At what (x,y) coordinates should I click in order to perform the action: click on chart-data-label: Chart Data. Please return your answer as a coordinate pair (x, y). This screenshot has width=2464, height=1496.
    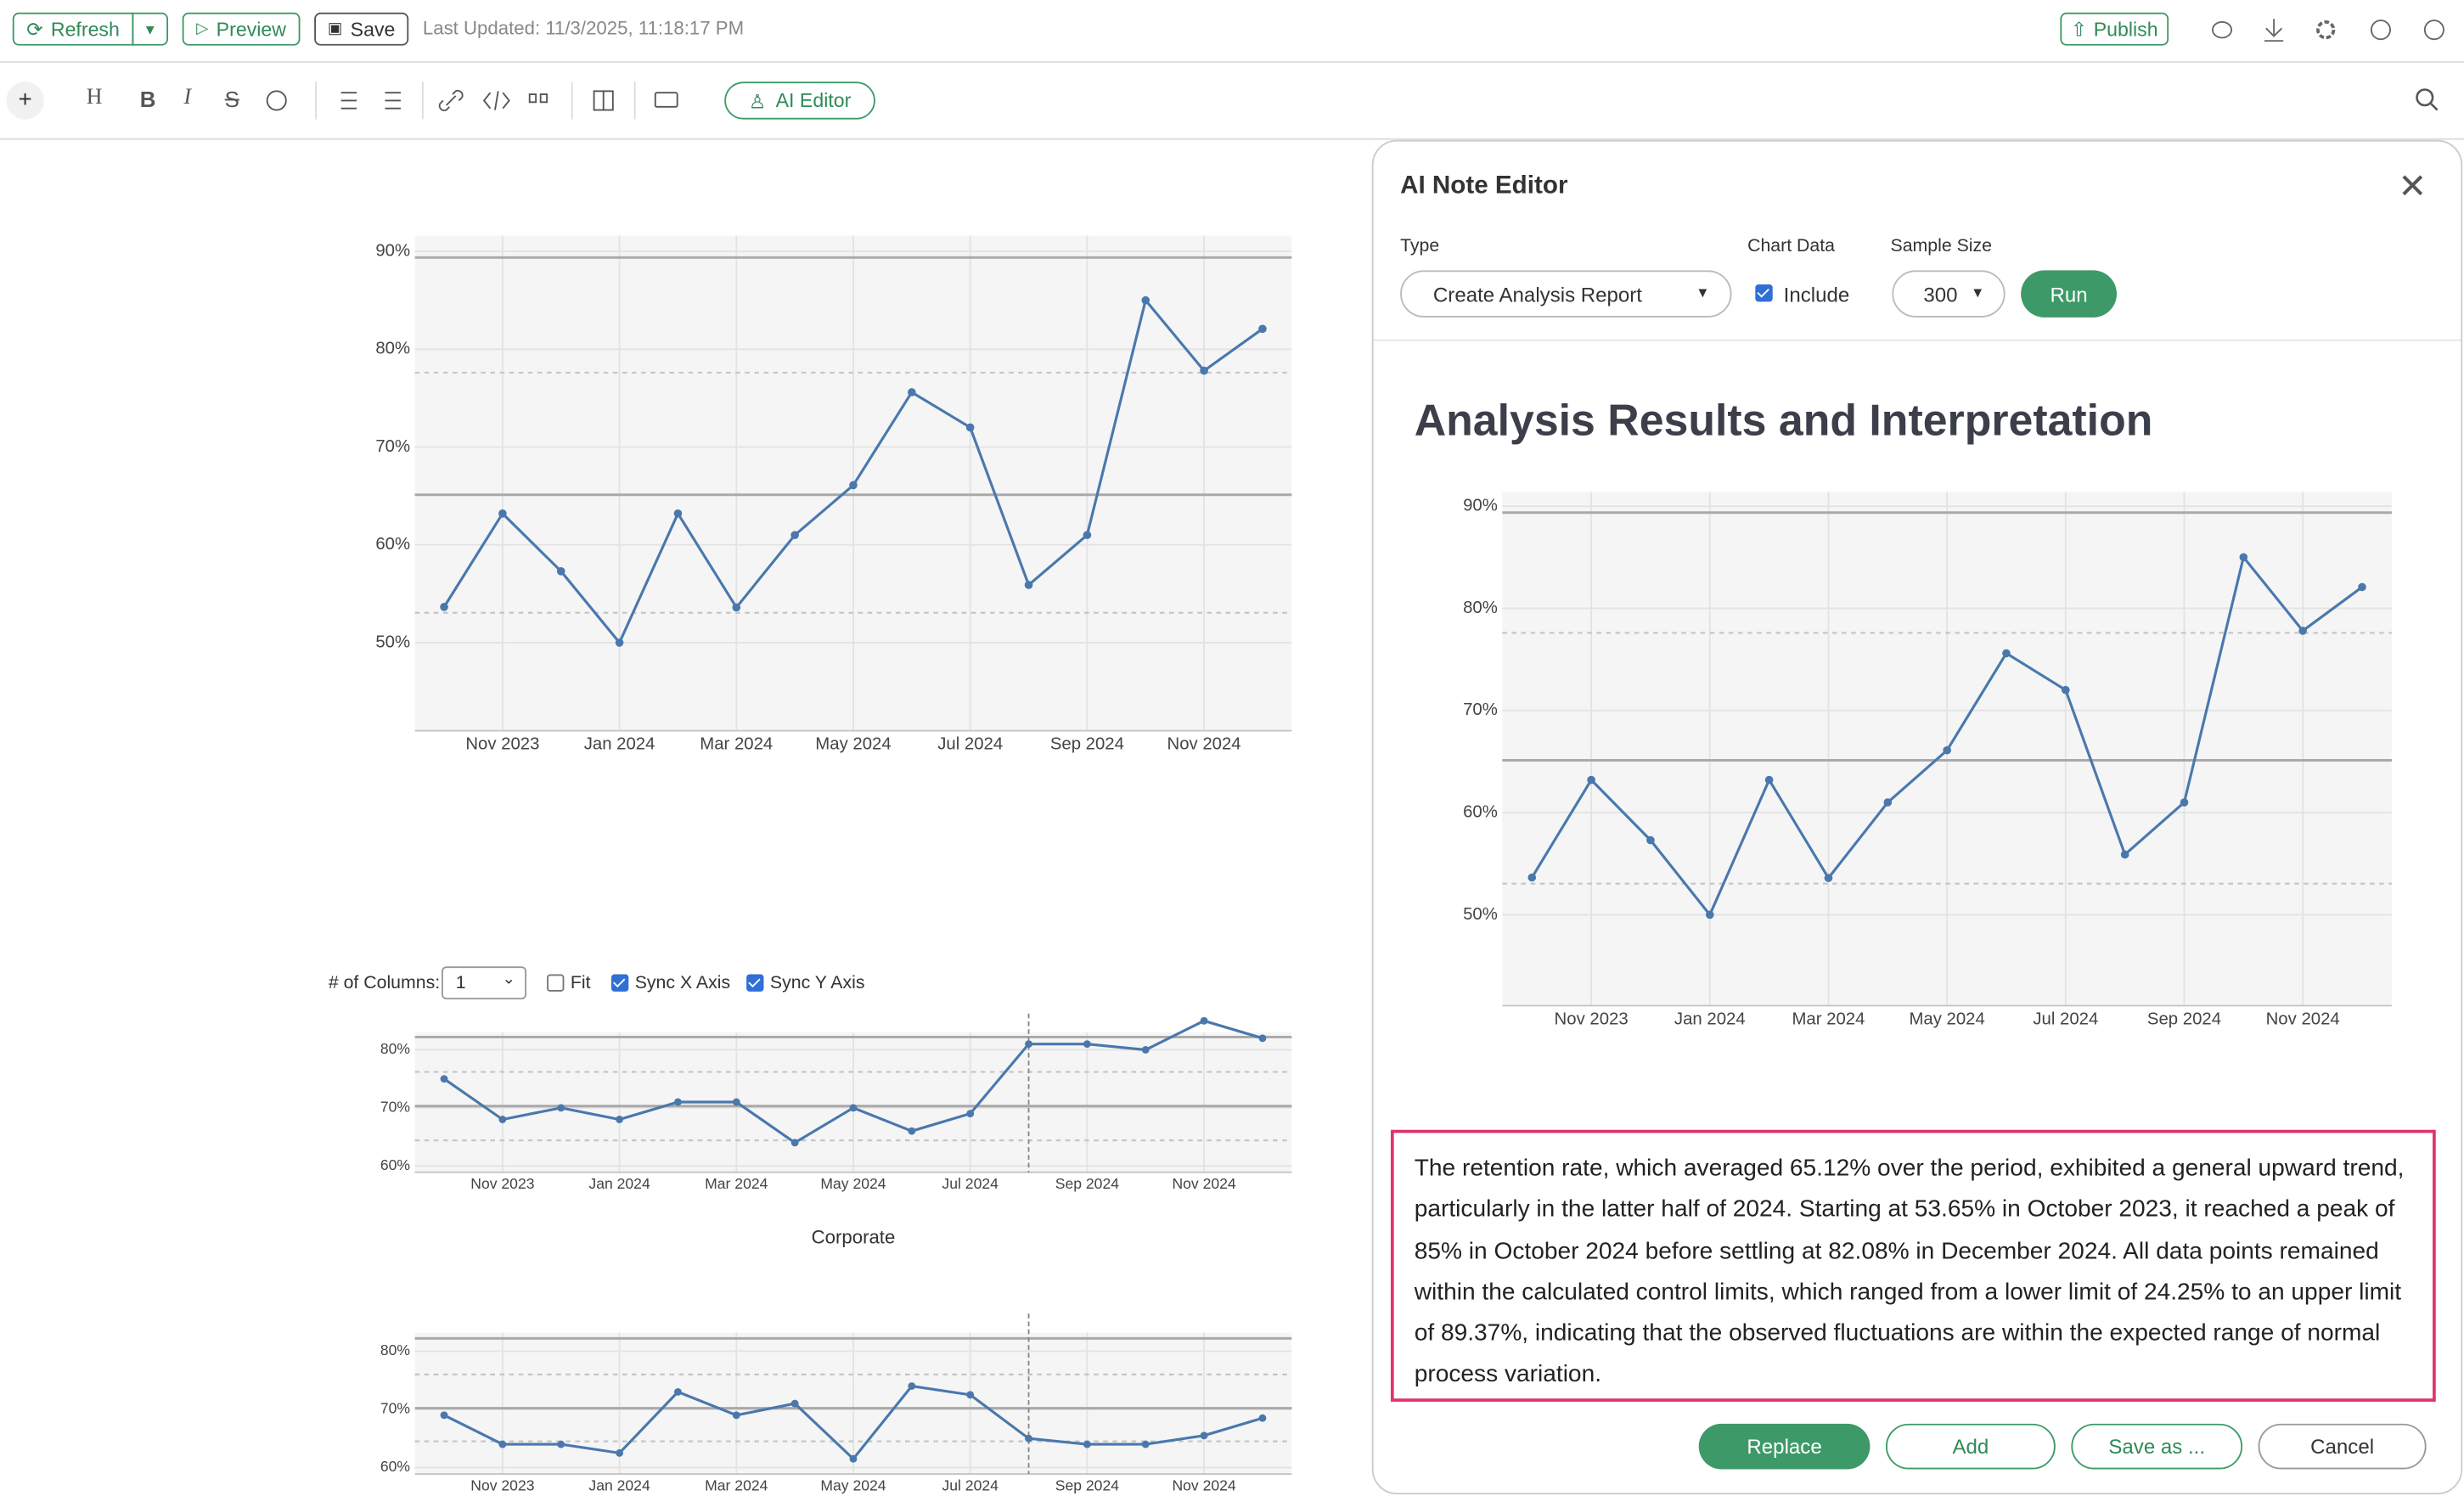
    Looking at the image, I should click on (1791, 246).